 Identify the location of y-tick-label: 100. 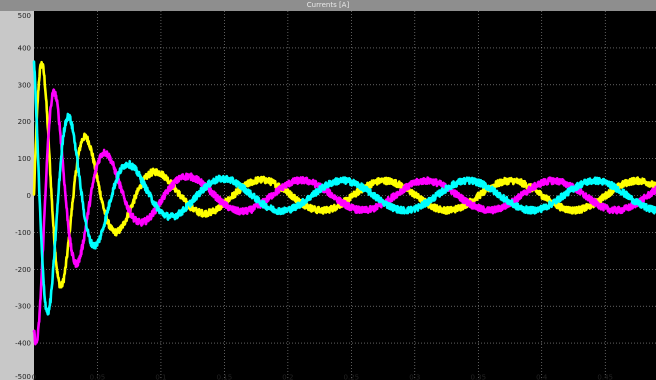
(24, 159).